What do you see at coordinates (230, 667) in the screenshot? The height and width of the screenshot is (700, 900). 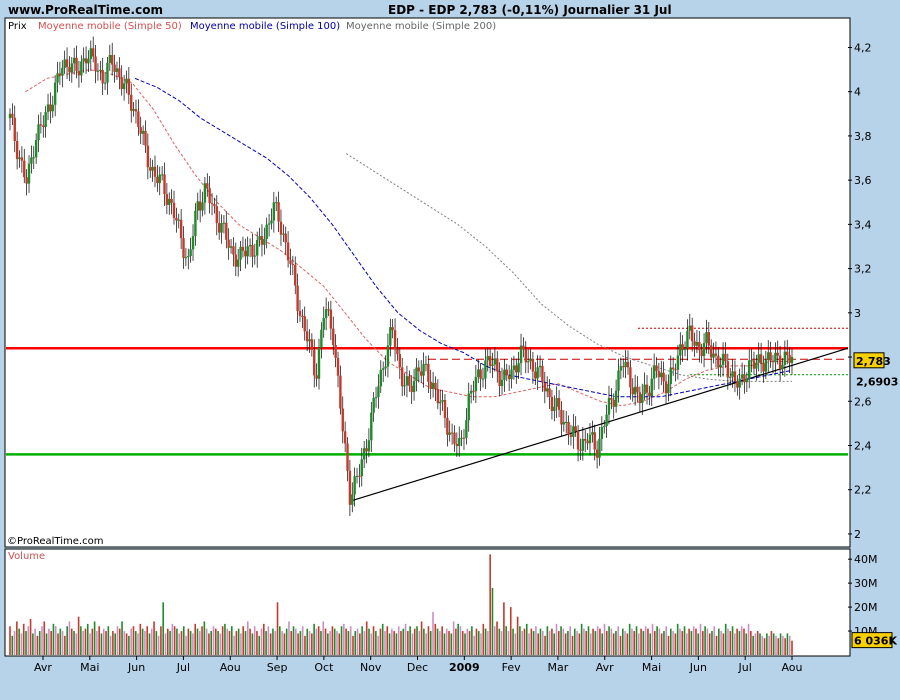 I see `x-tick-label: Aou` at bounding box center [230, 667].